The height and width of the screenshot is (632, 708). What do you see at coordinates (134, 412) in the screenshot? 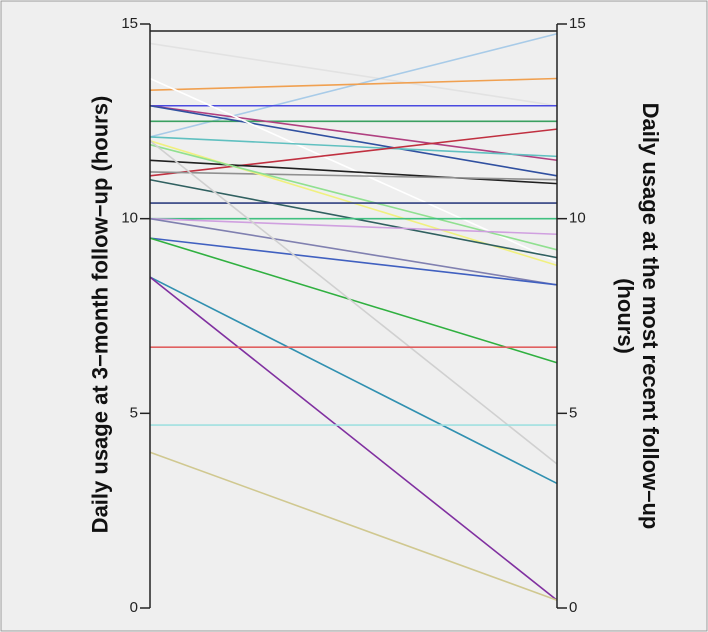
I see `y-tick-label: 5` at bounding box center [134, 412].